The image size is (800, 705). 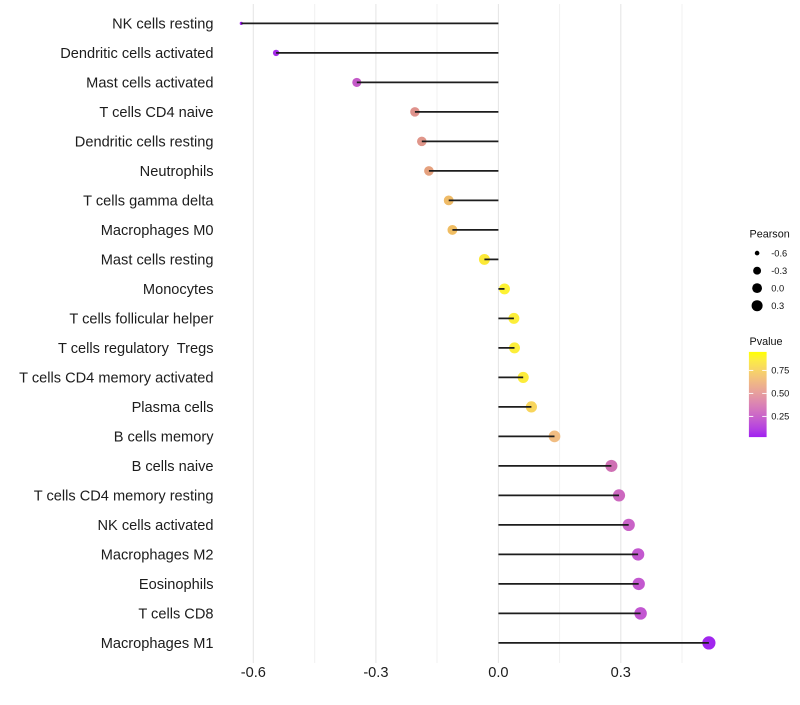 I want to click on svg-text: 0.50, so click(x=780, y=394).